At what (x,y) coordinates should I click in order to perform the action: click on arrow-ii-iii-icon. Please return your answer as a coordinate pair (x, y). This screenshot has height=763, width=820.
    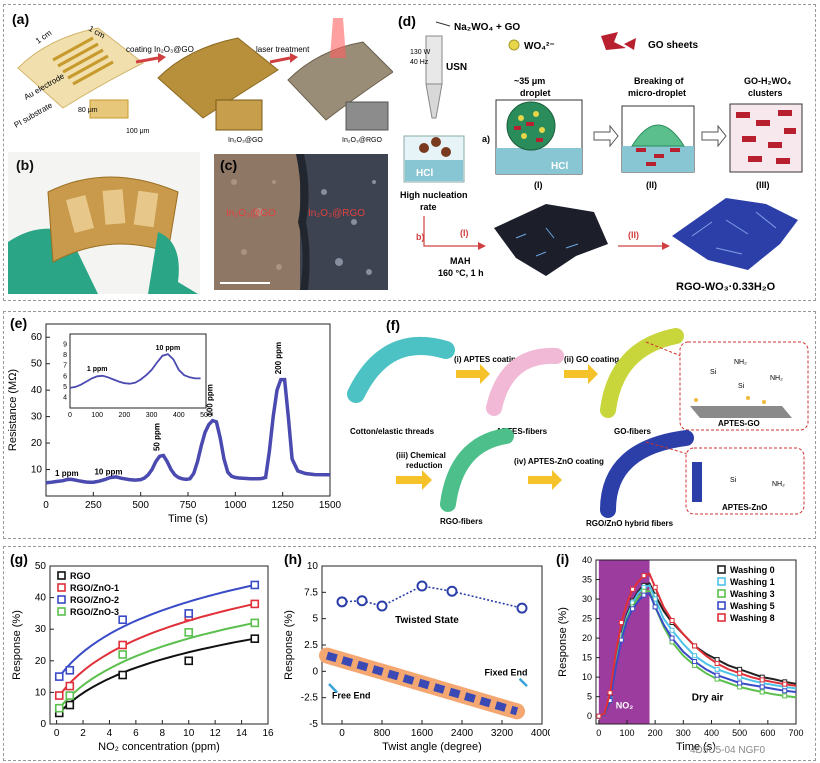
    Looking at the image, I should click on (714, 136).